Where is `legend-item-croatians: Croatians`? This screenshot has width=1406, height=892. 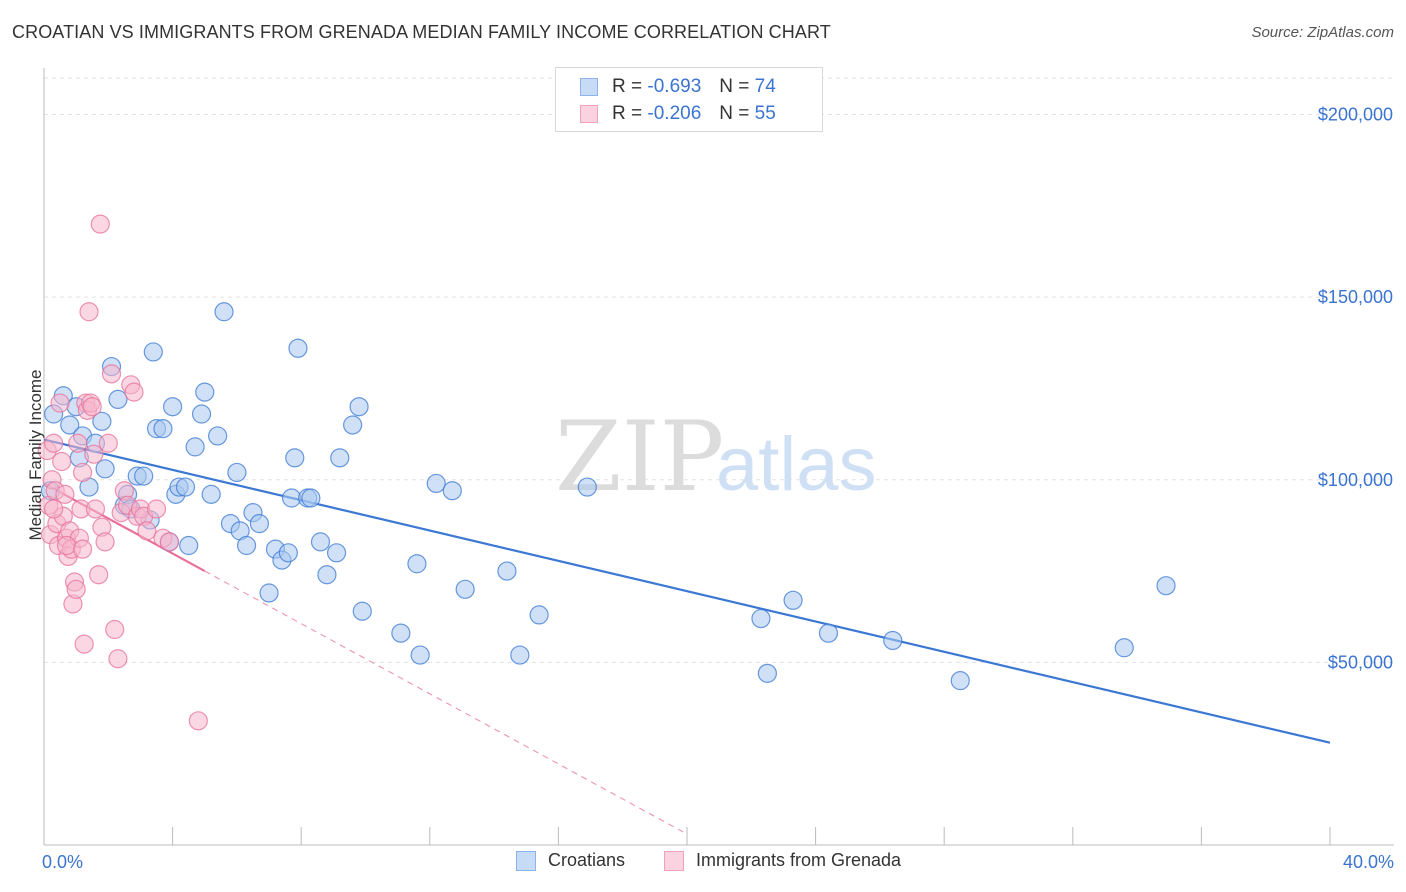
legend-item-croatians: Croatians is located at coordinates (570, 860).